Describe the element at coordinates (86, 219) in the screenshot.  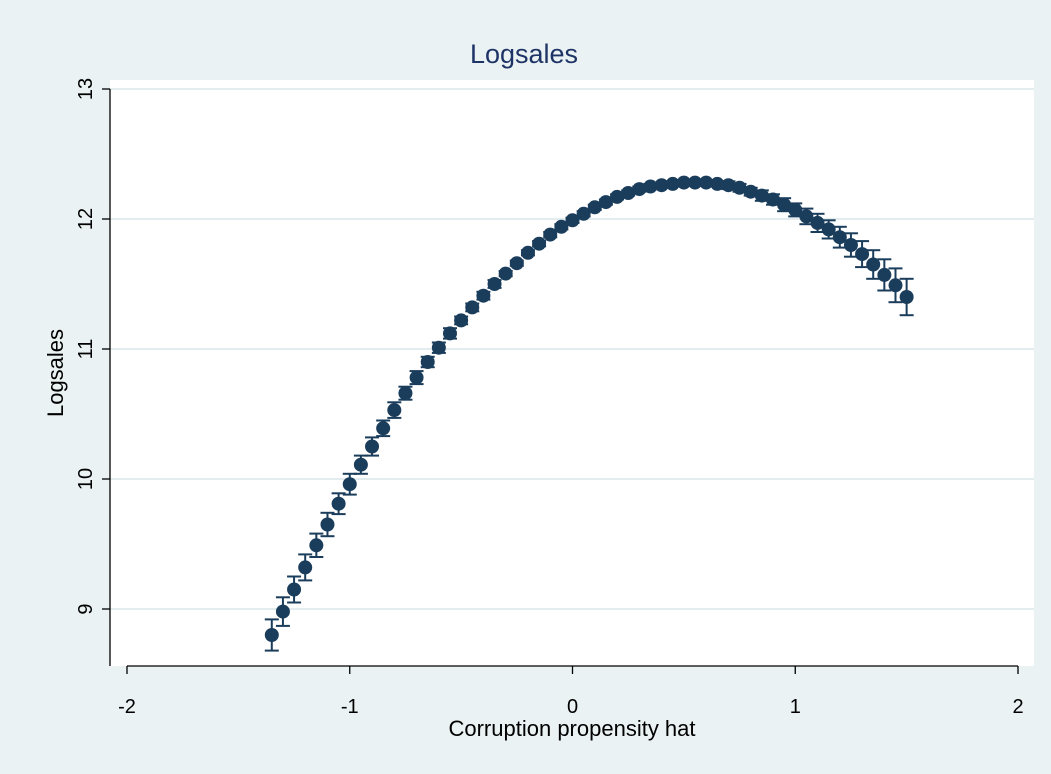
I see `y-tick-label: 12` at that location.